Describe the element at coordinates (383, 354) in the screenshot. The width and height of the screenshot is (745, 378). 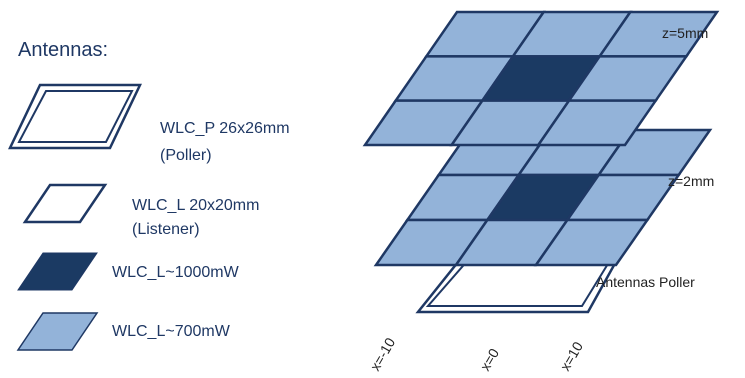
I see `x-label-neg10: x=-10` at that location.